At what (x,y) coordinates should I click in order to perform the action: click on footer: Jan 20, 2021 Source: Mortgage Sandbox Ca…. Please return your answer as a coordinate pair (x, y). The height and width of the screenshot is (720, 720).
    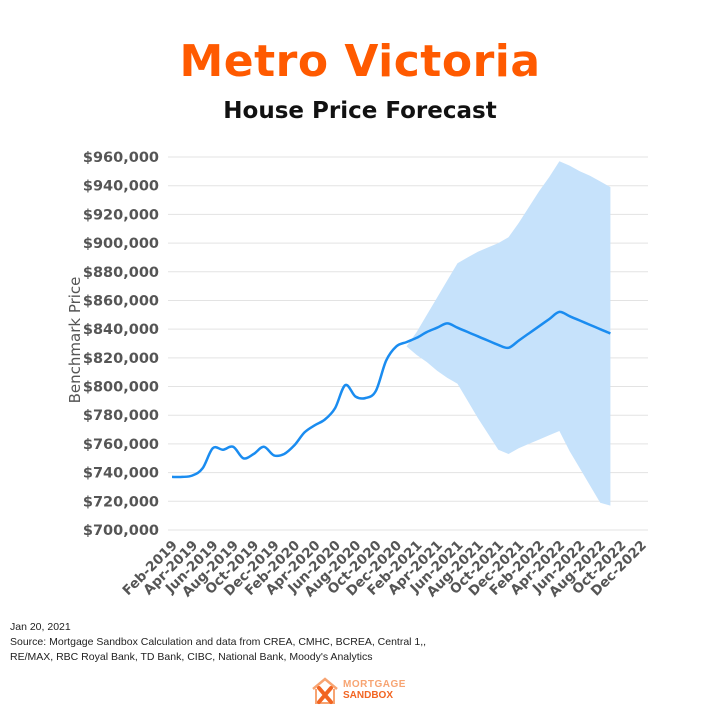
    Looking at the image, I should click on (218, 642).